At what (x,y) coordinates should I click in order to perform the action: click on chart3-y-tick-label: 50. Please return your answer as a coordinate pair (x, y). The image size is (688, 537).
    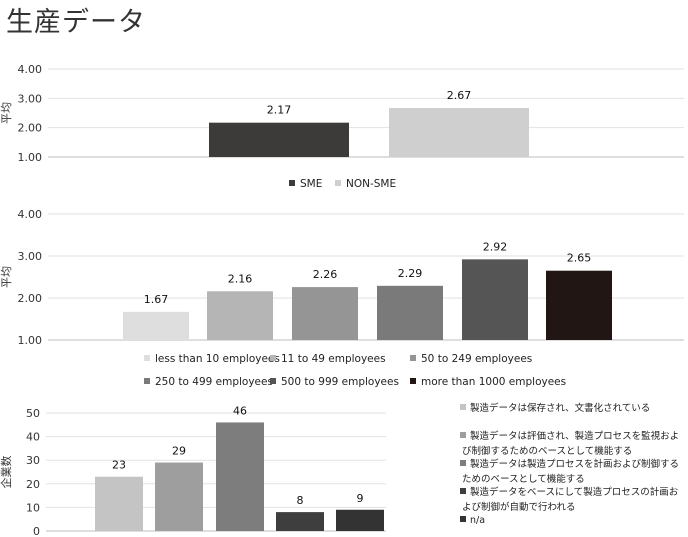
    Looking at the image, I should click on (33, 413).